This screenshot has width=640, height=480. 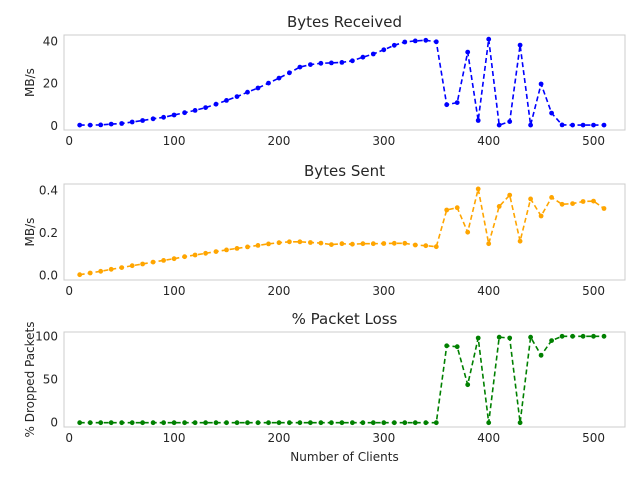 I want to click on chart-title: Bytes Received, so click(x=344, y=22).